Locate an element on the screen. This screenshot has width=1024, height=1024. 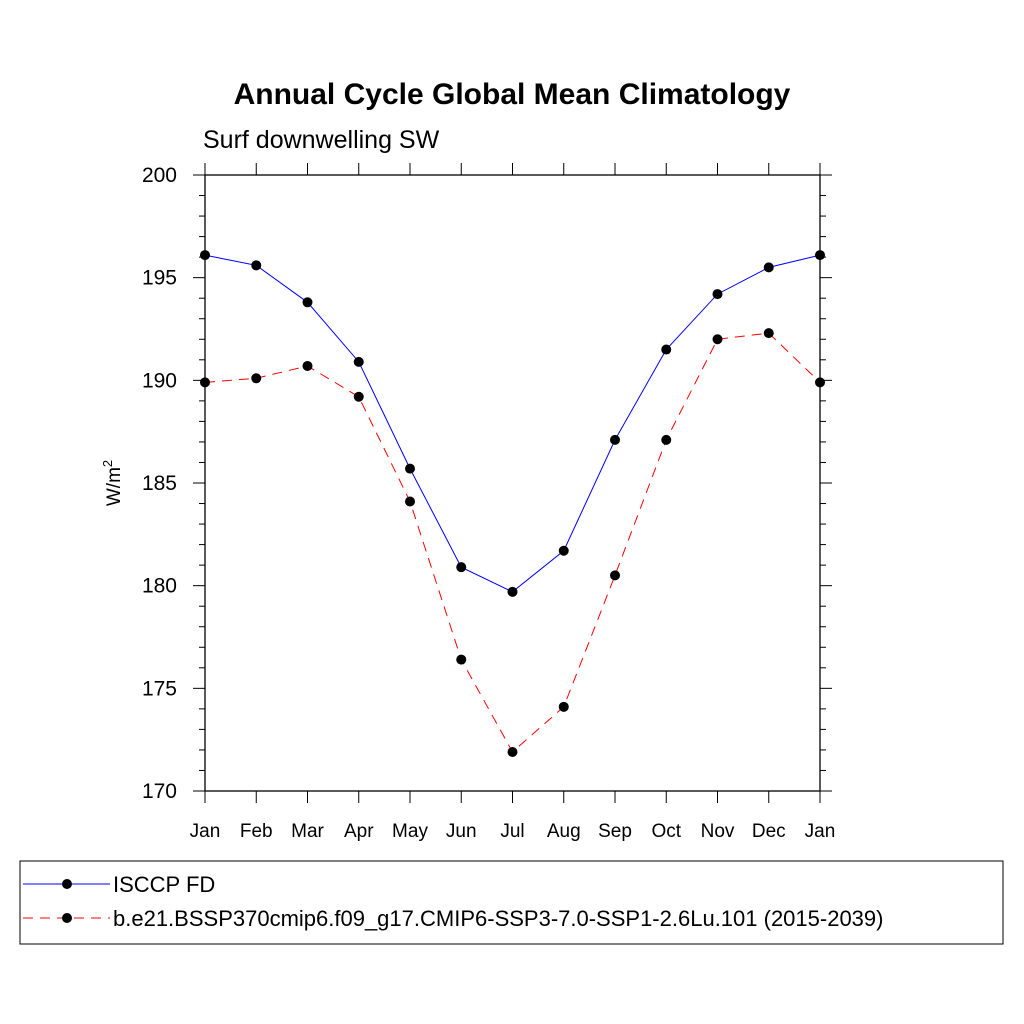
legend-label: ISCCP FD is located at coordinates (164, 884).